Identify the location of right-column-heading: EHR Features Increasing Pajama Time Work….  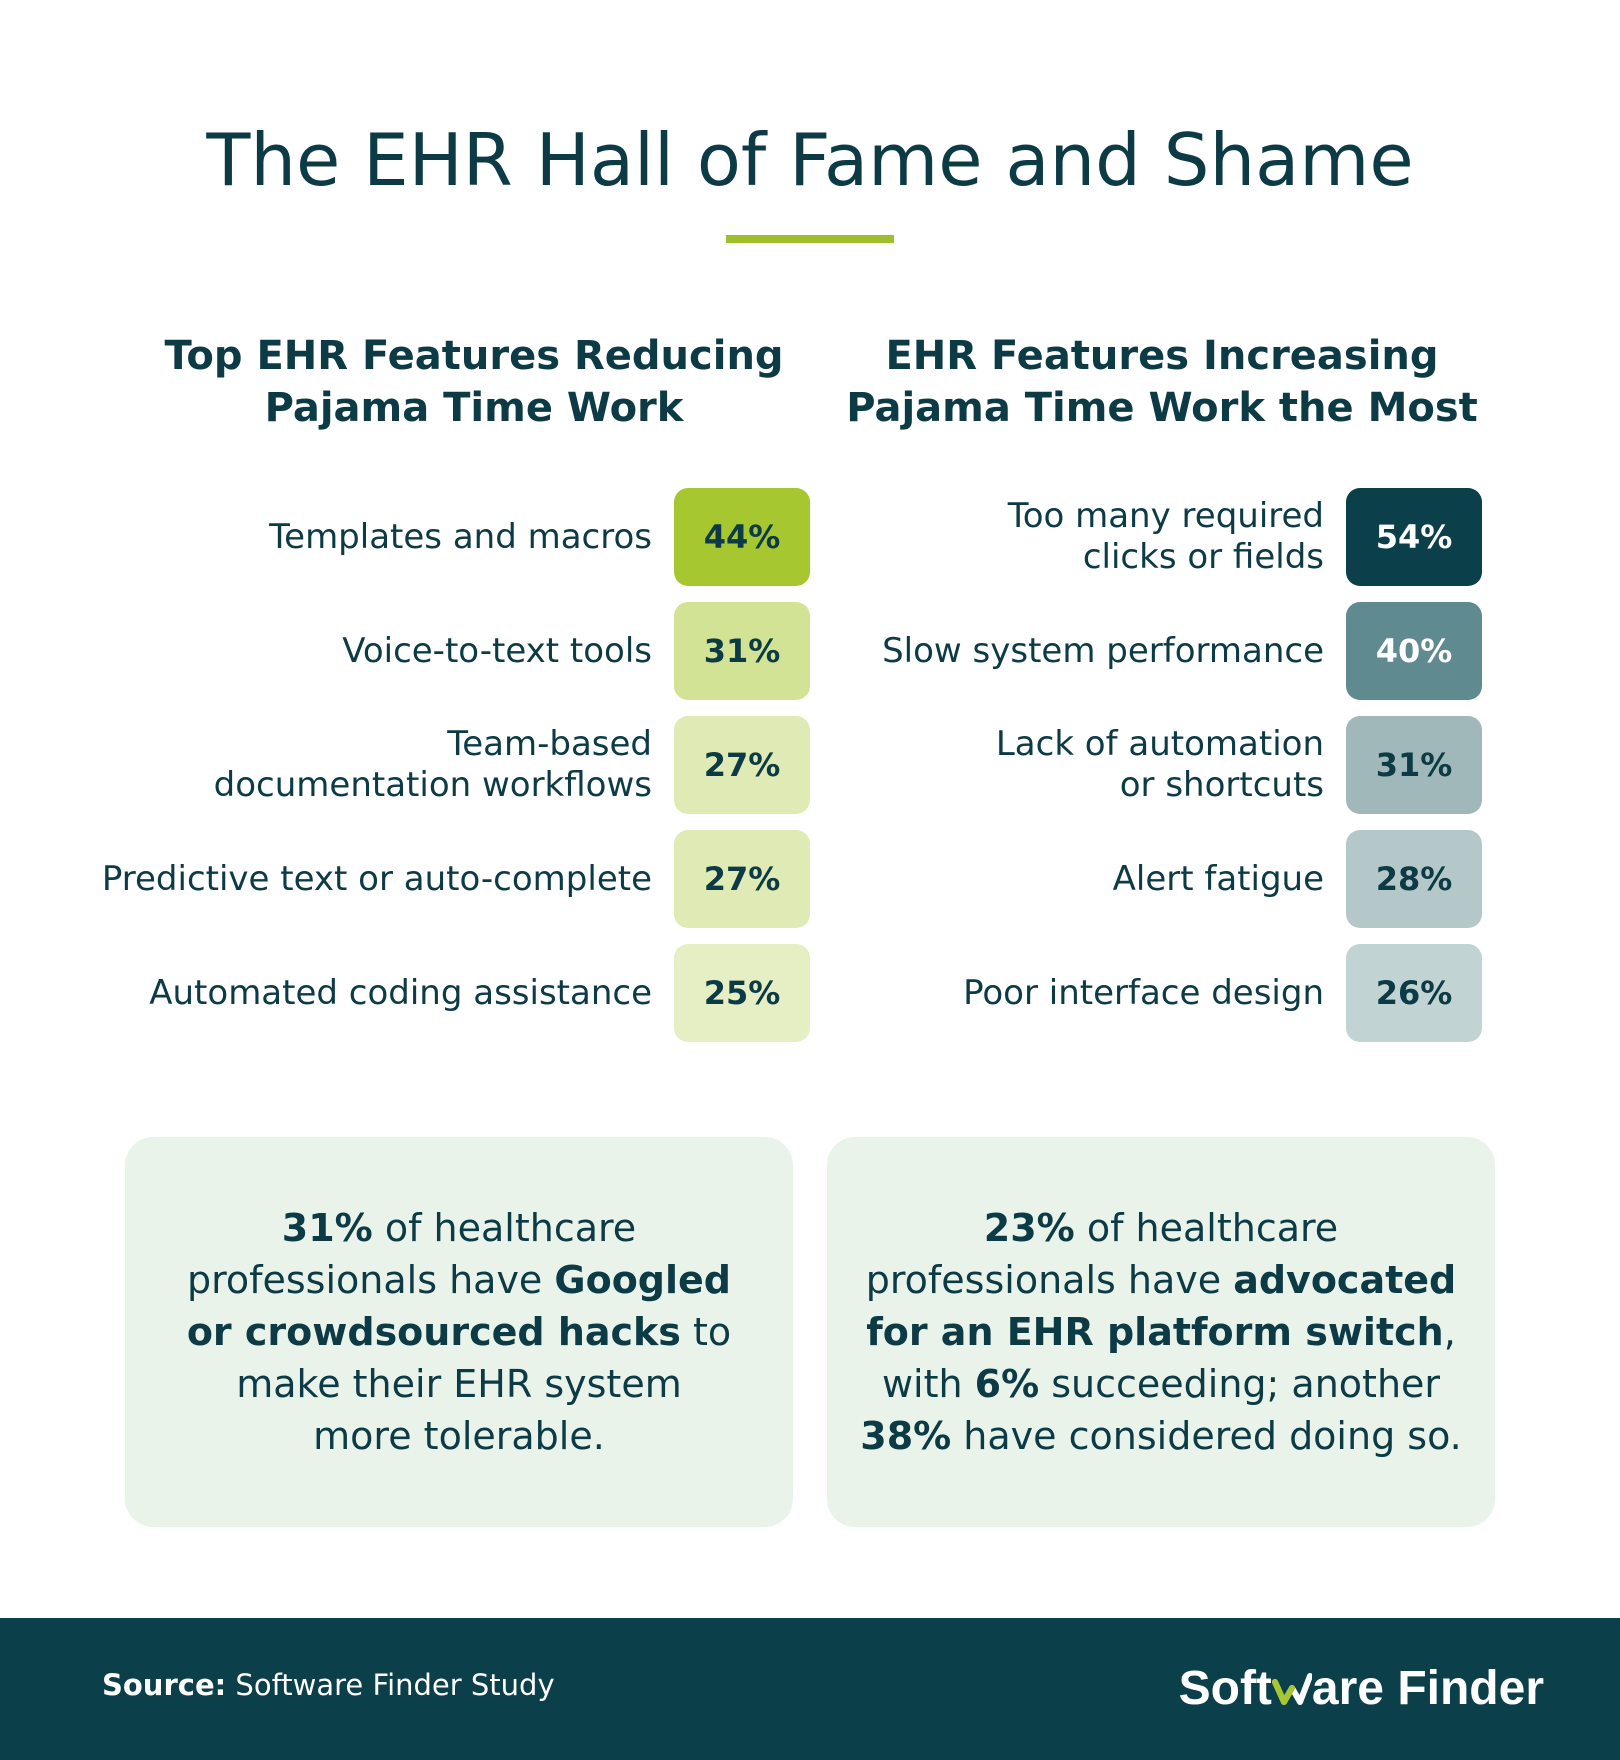
(1162, 382).